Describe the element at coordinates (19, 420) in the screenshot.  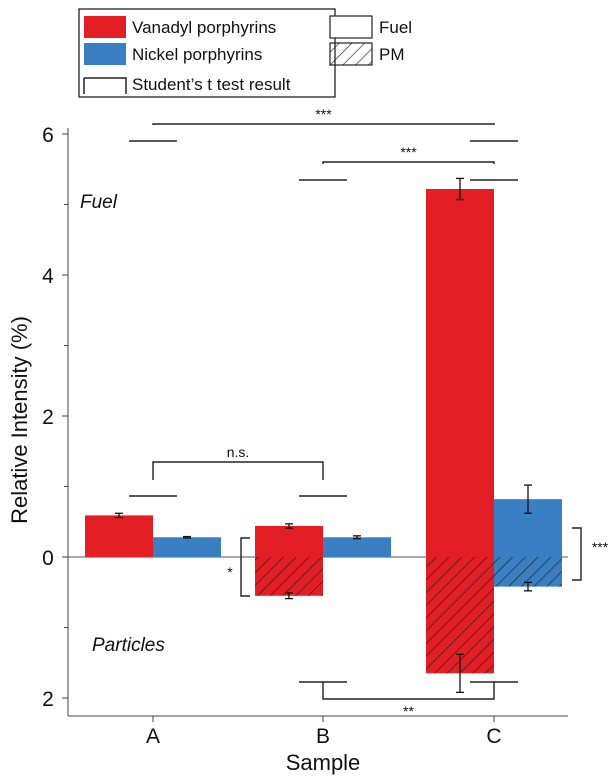
I see `y-axis-title: Relative Intensity (%)` at that location.